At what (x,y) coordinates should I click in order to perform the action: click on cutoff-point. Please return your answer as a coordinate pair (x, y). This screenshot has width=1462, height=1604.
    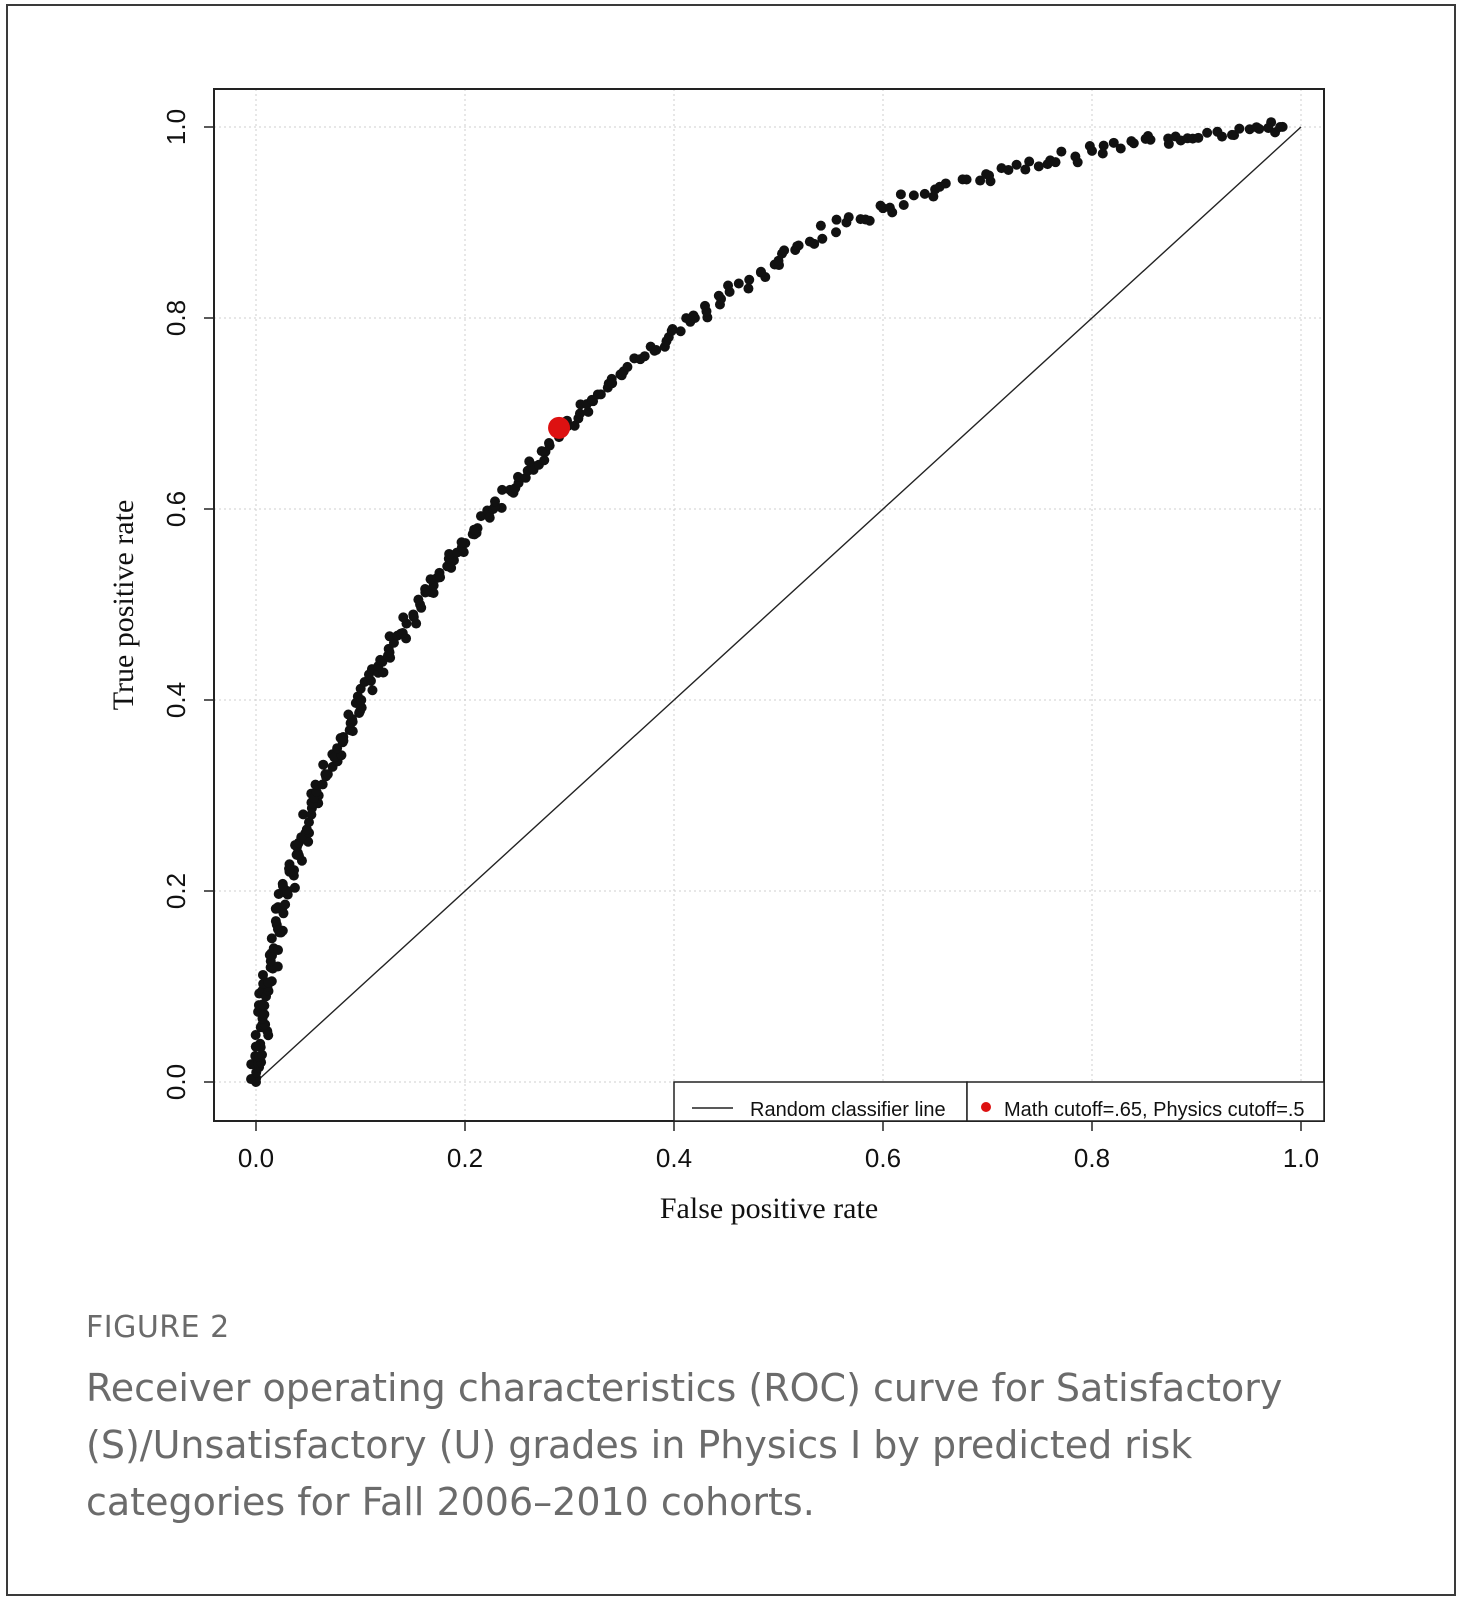
    Looking at the image, I should click on (559, 427).